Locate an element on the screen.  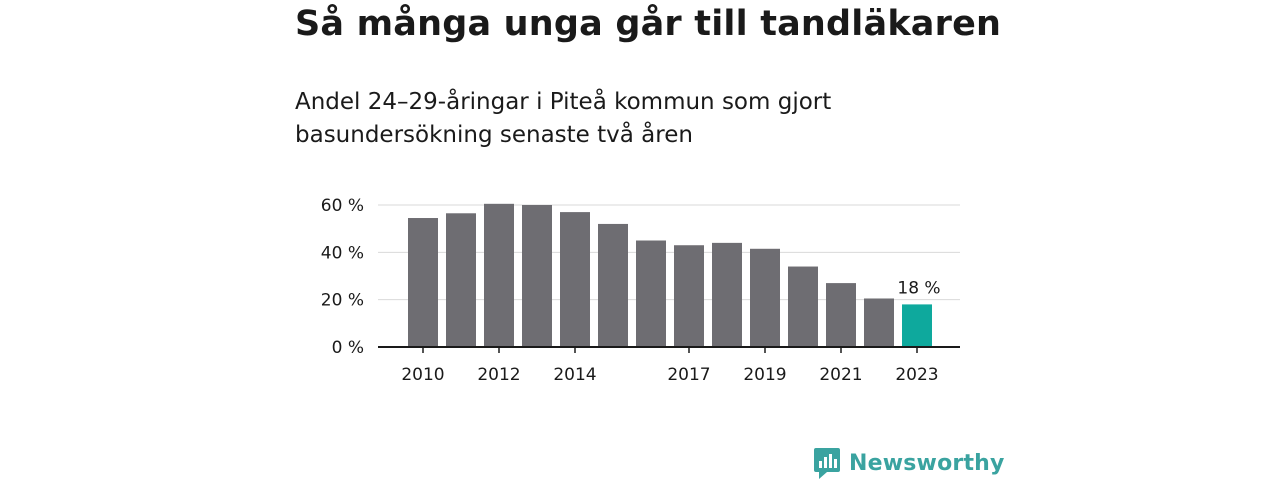
y-tick-label: 20 % is located at coordinates (342, 301).